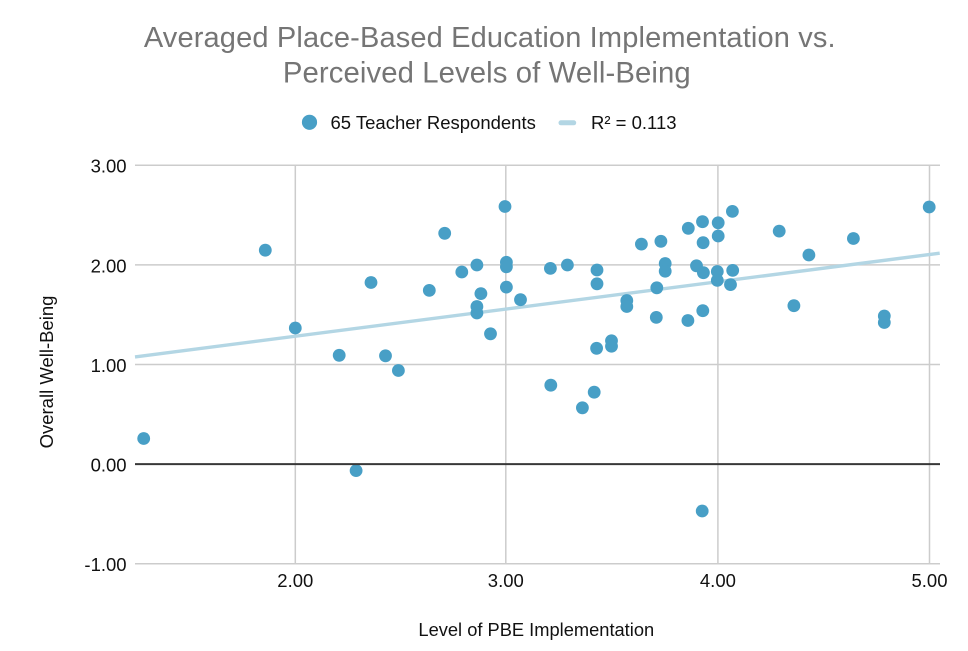 The image size is (968, 651). I want to click on svg-text: -1.00, so click(105, 564).